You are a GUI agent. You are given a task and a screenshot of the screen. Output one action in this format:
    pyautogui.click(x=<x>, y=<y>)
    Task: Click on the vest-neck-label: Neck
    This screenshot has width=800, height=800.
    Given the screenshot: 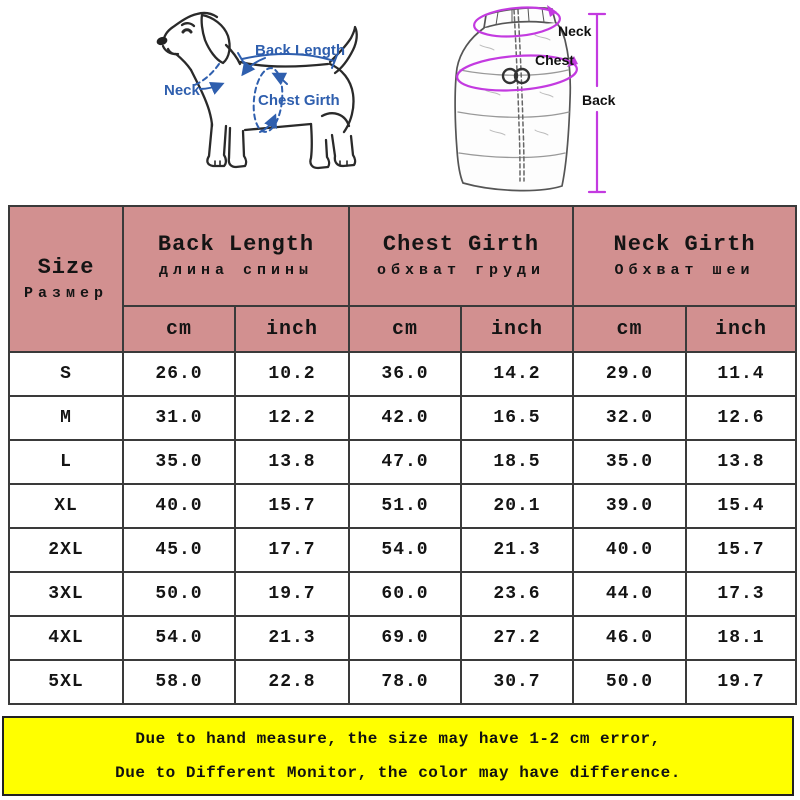 What is the action you would take?
    pyautogui.click(x=575, y=31)
    